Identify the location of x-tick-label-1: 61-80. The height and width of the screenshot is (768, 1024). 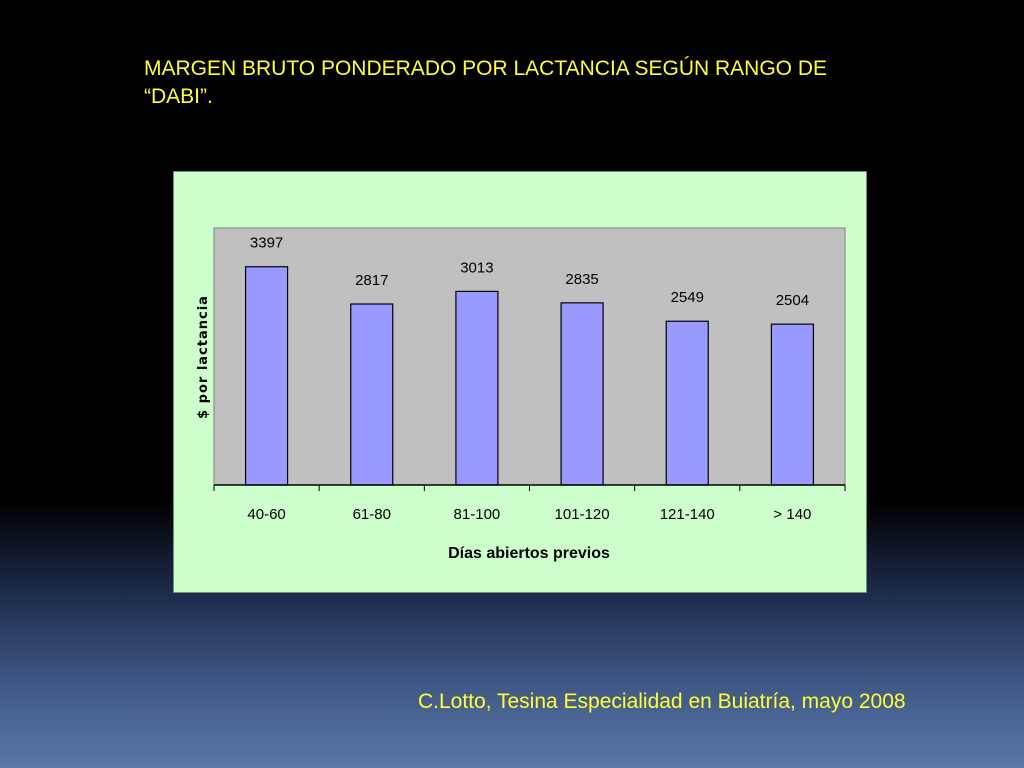
(372, 514).